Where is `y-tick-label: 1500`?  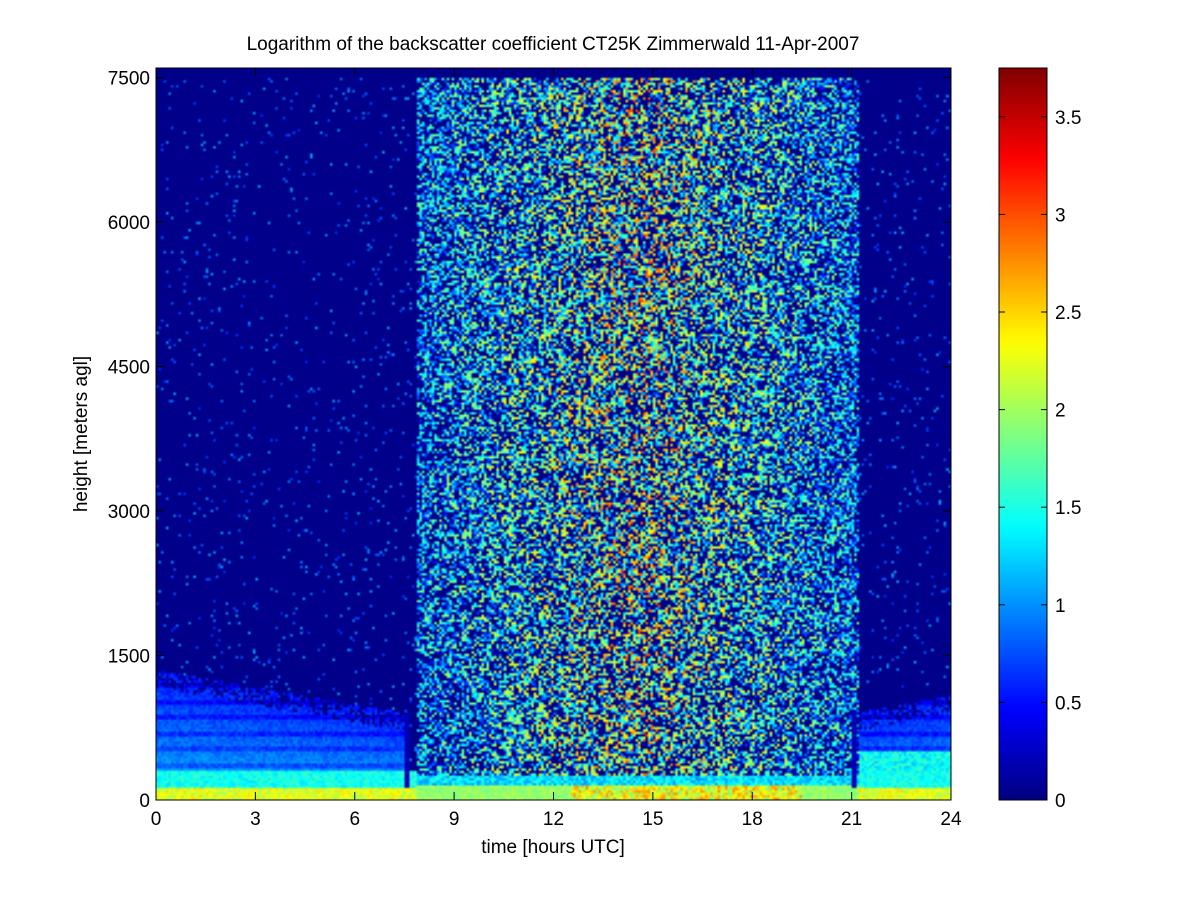 y-tick-label: 1500 is located at coordinates (129, 657).